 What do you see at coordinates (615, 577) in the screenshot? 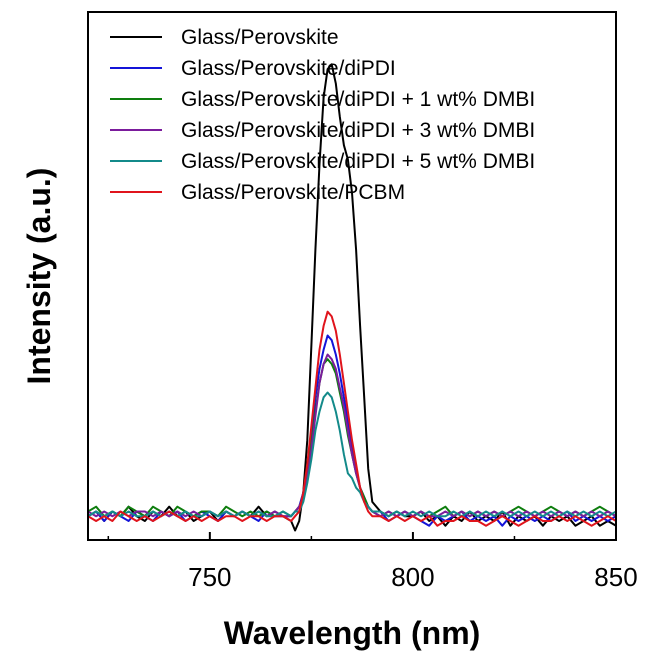
I see `x-tick-label: 850` at bounding box center [615, 577].